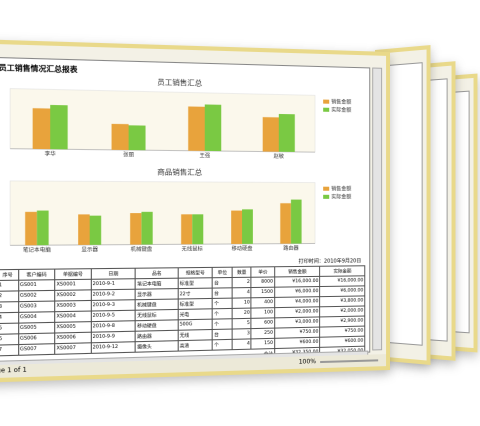 The height and width of the screenshot is (426, 480). Describe the element at coordinates (9, 329) in the screenshot. I see `table-cell: 5` at that location.